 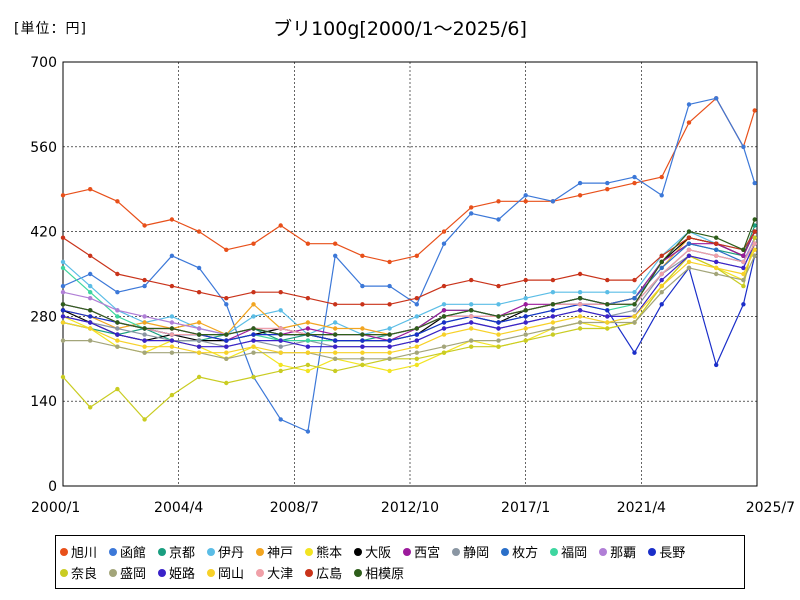 I want to click on legend-label: 岡山, so click(x=231, y=574).